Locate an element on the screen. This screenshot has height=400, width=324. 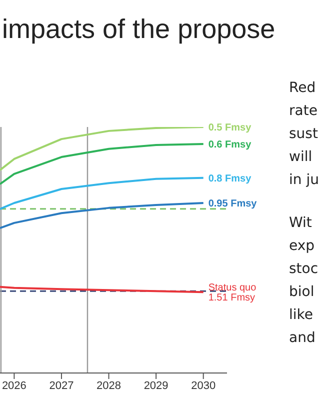
x-tick-label: 2026 is located at coordinates (14, 386).